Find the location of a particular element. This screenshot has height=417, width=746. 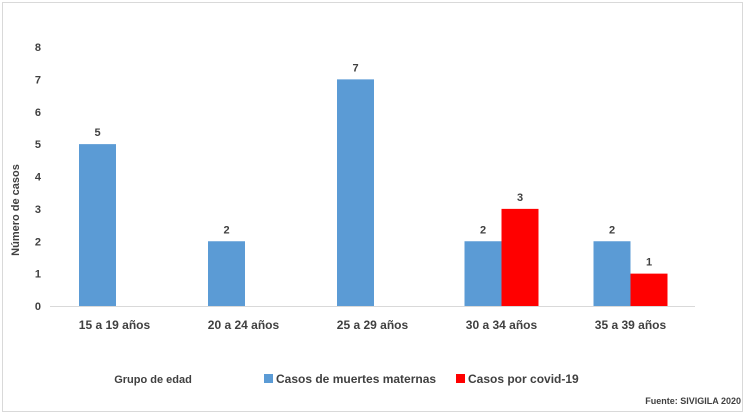

data-label: 1 is located at coordinates (649, 263).